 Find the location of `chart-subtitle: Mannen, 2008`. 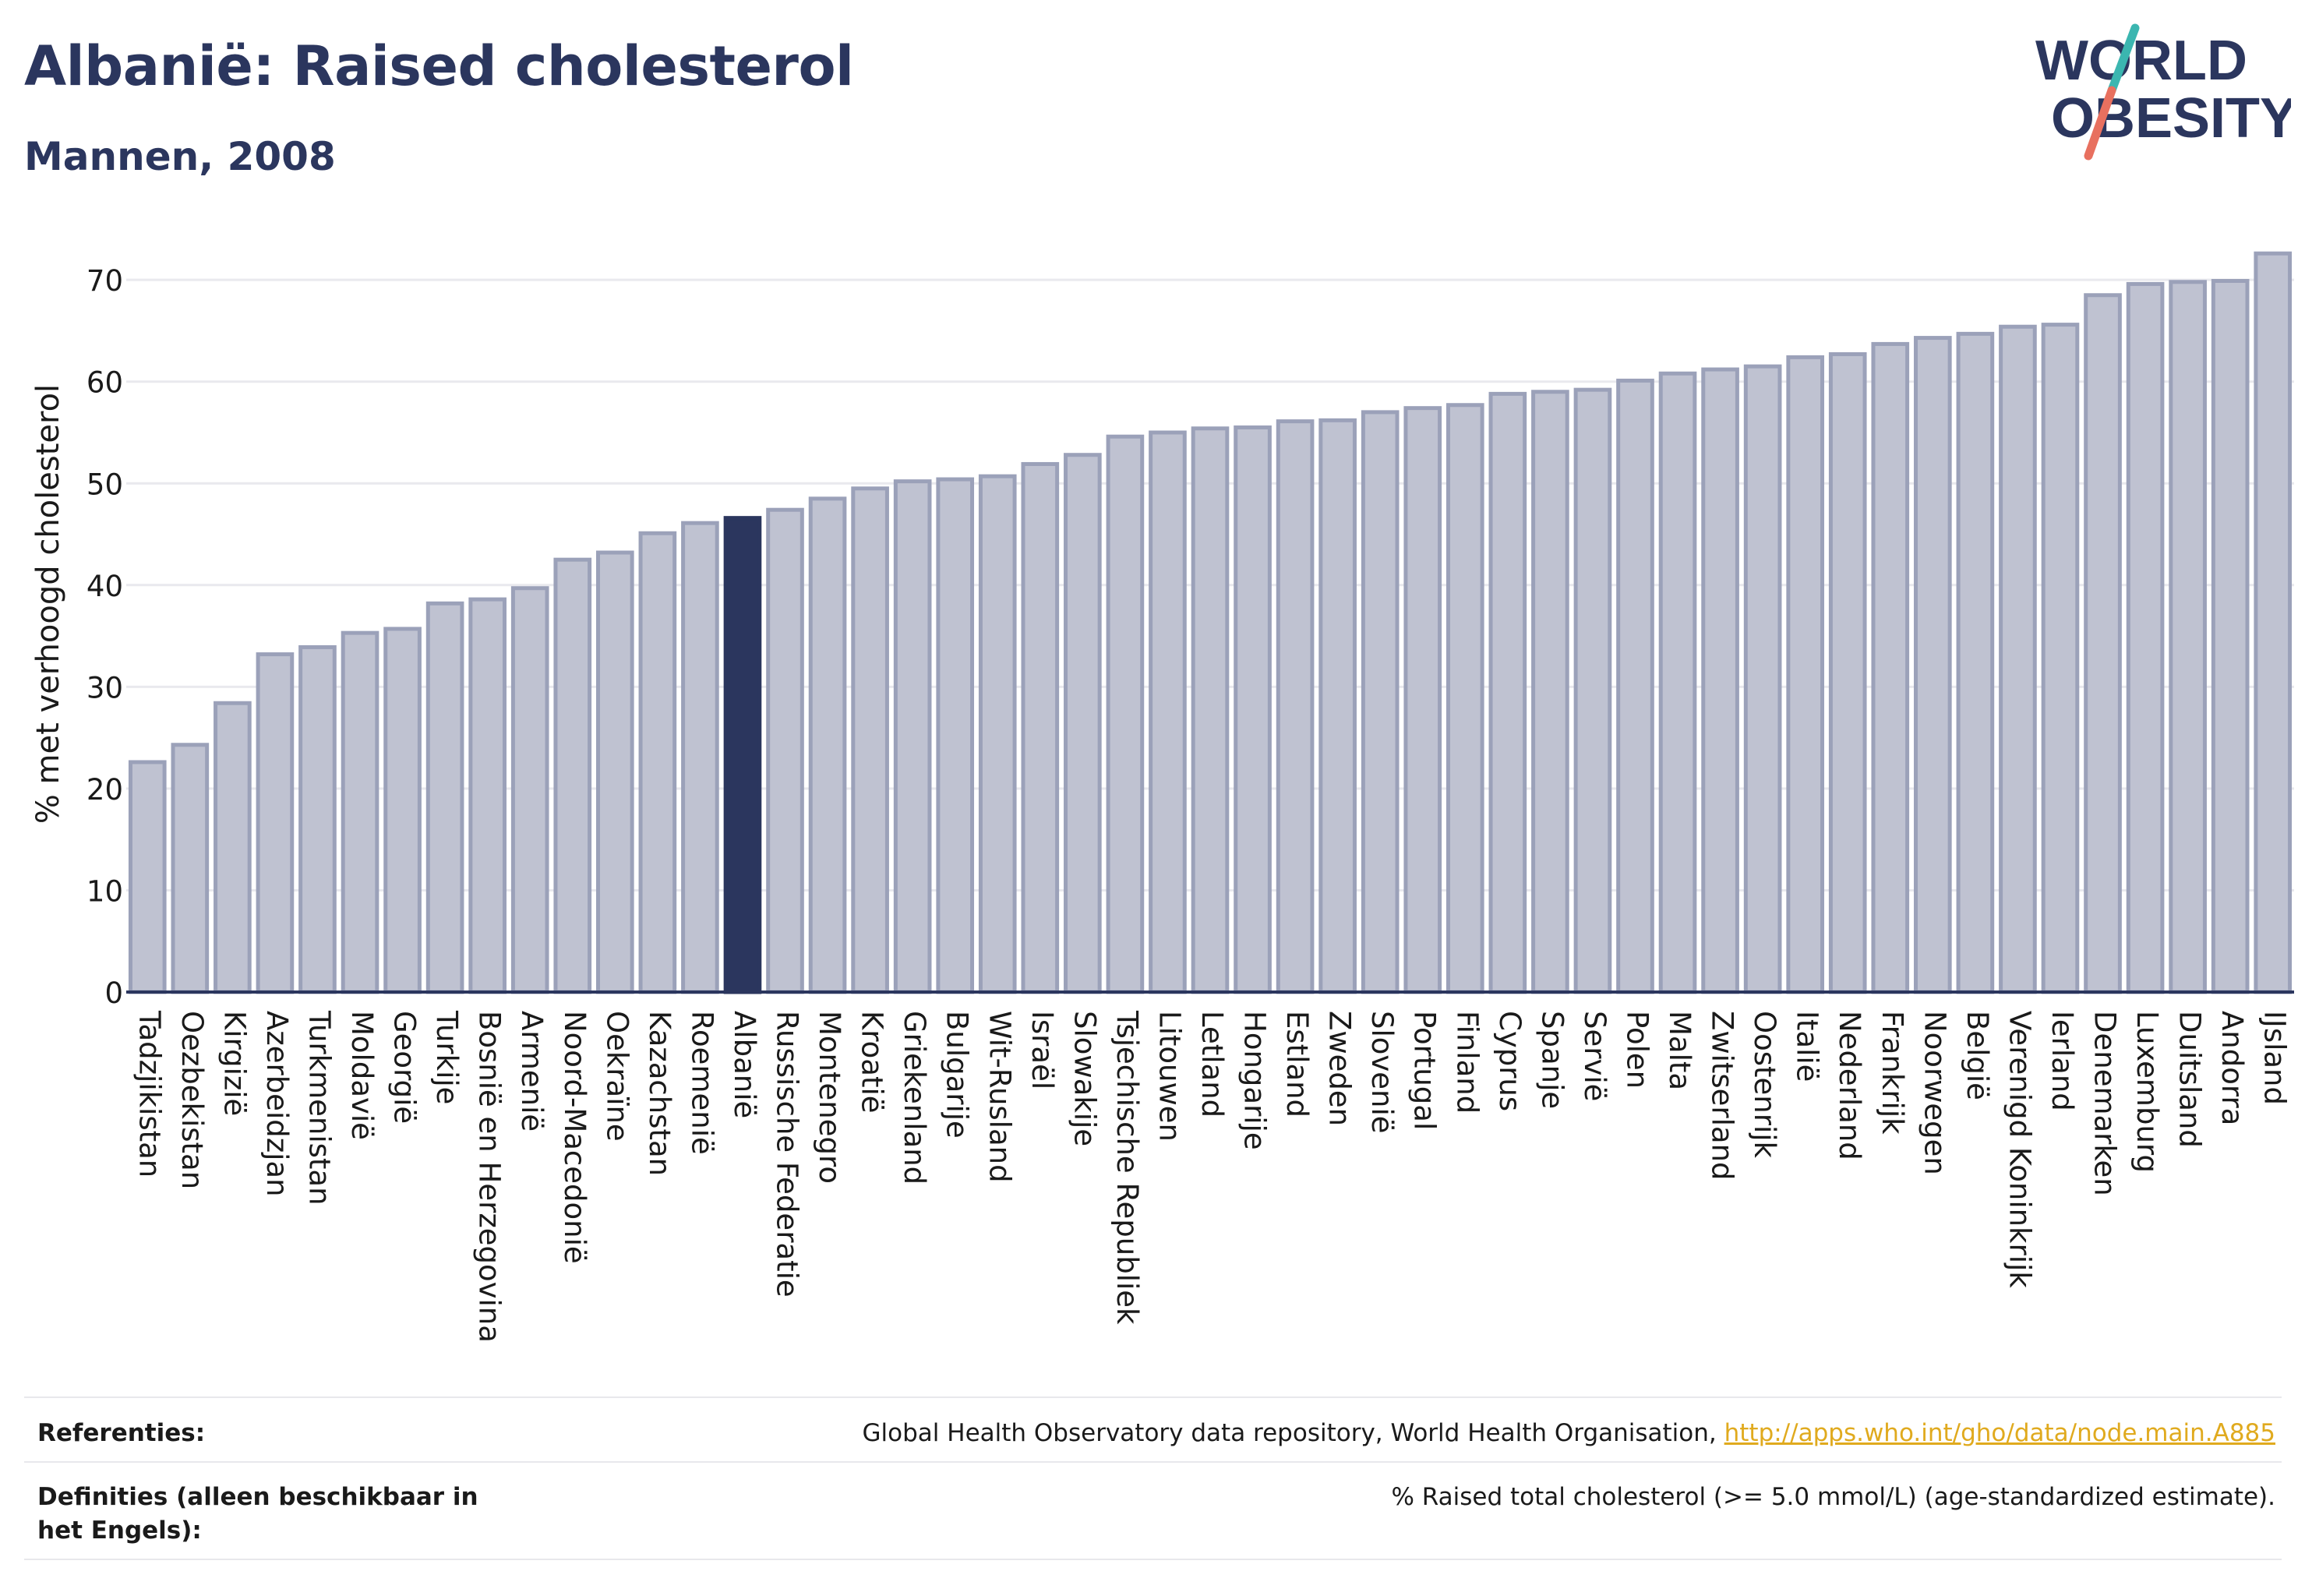

chart-subtitle: Mannen, 2008 is located at coordinates (180, 156).